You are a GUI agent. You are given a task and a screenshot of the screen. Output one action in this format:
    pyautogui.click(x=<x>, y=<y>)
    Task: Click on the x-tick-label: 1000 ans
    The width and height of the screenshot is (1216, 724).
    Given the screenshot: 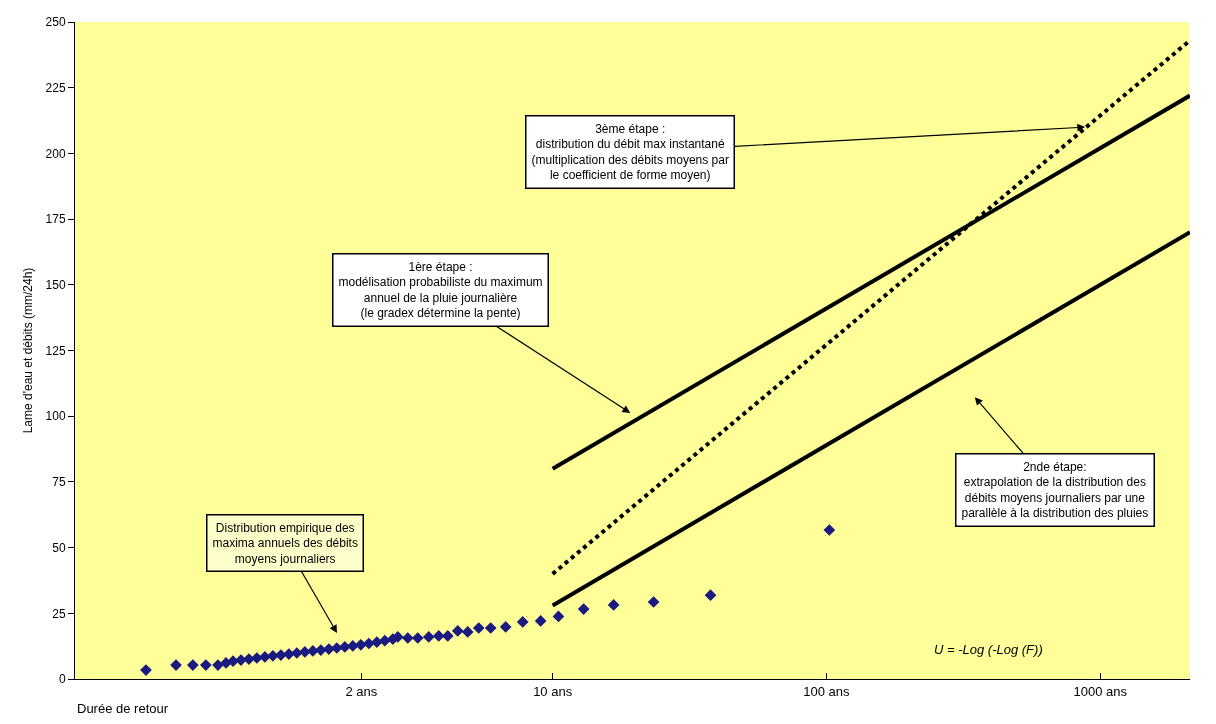 What is the action you would take?
    pyautogui.click(x=1100, y=691)
    